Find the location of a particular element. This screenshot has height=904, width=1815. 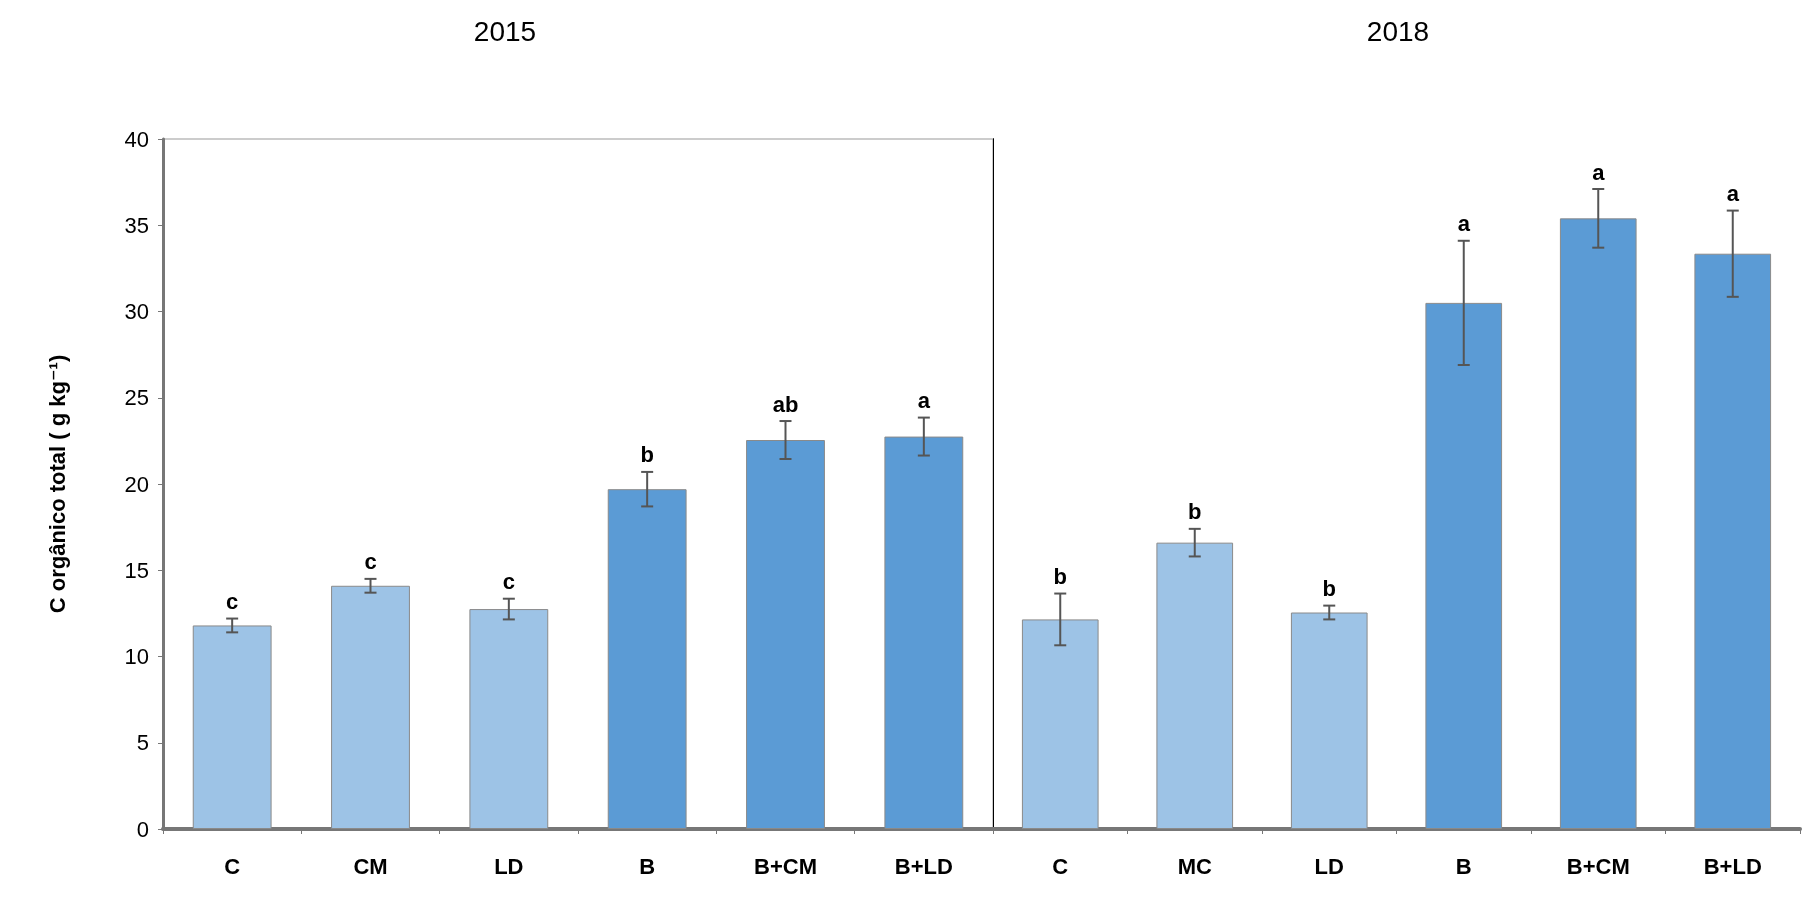

y-tick-label: 20 is located at coordinates (136, 484).